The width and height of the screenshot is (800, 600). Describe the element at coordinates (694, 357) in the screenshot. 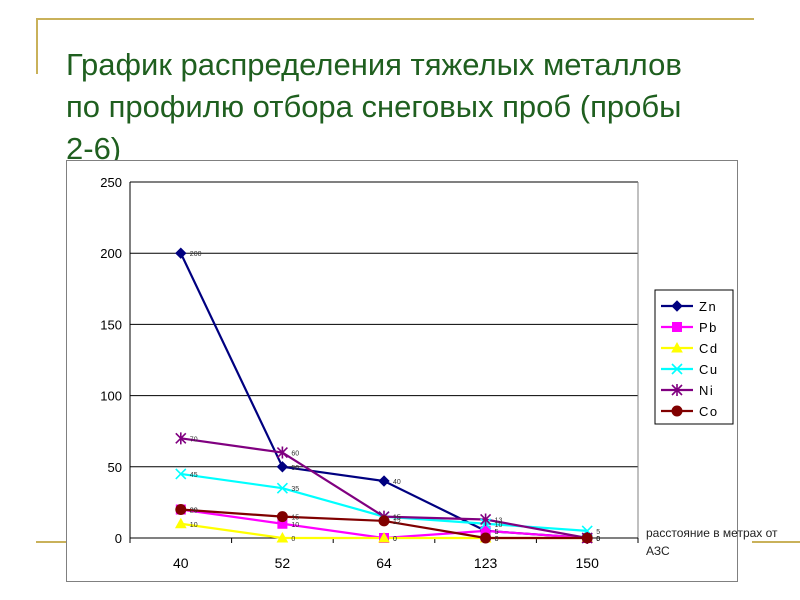

I see `legend-box` at that location.